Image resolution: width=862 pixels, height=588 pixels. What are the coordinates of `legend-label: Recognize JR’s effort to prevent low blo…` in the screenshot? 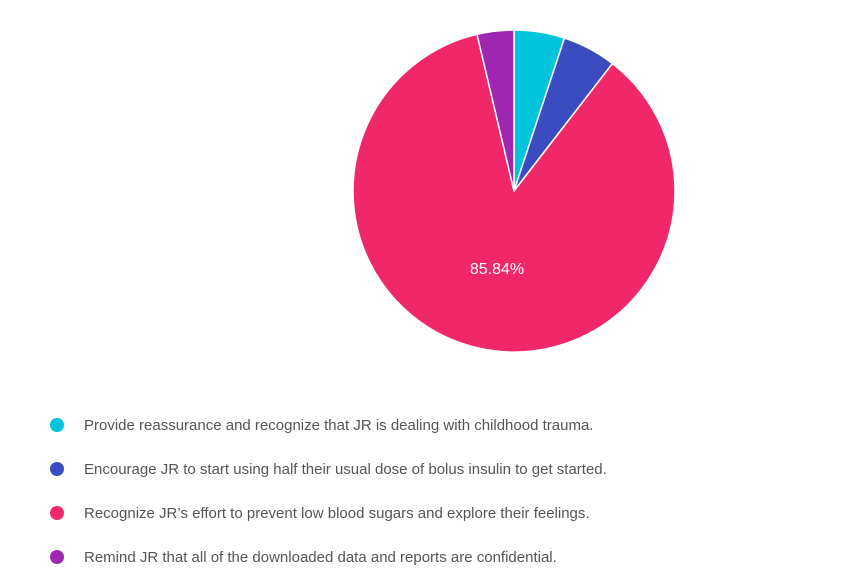 It's located at (337, 513).